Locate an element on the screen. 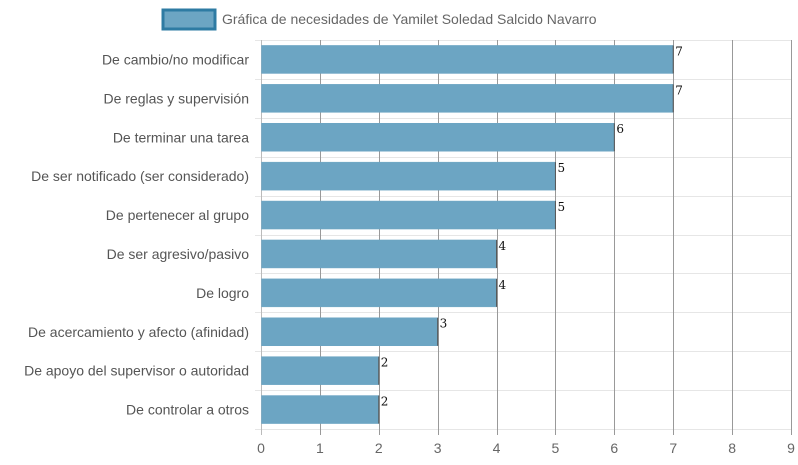 This screenshot has width=798, height=465. data-label: 6 is located at coordinates (620, 129).